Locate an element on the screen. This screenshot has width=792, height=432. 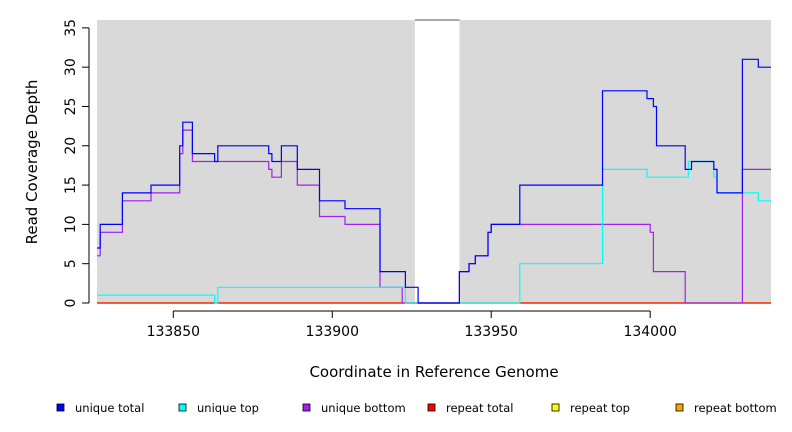
x-axis-label: Coordinate in Reference Genome is located at coordinates (433, 372).